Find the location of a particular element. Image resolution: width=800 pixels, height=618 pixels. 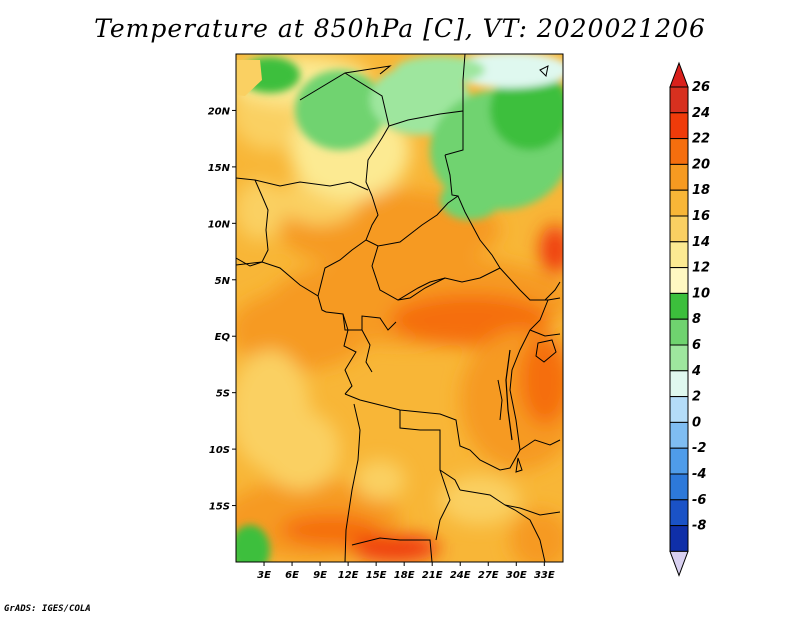

lon-tick-label: 12E is located at coordinates (348, 575).